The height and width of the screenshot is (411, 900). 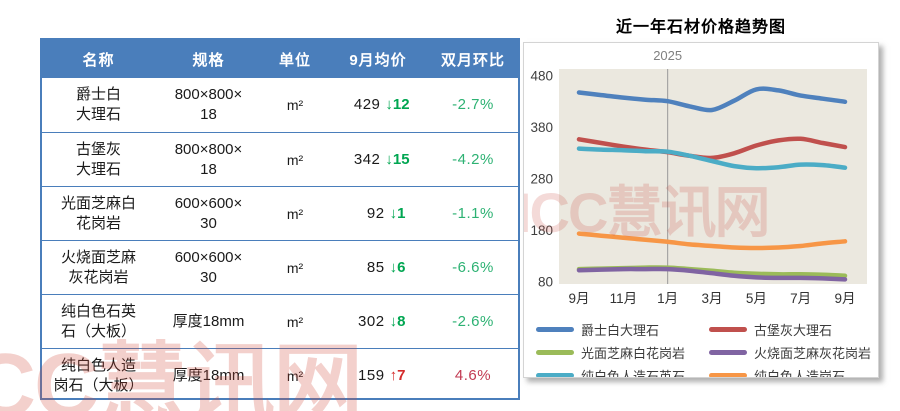 I want to click on mom-value: -2.6%, so click(x=473, y=321).